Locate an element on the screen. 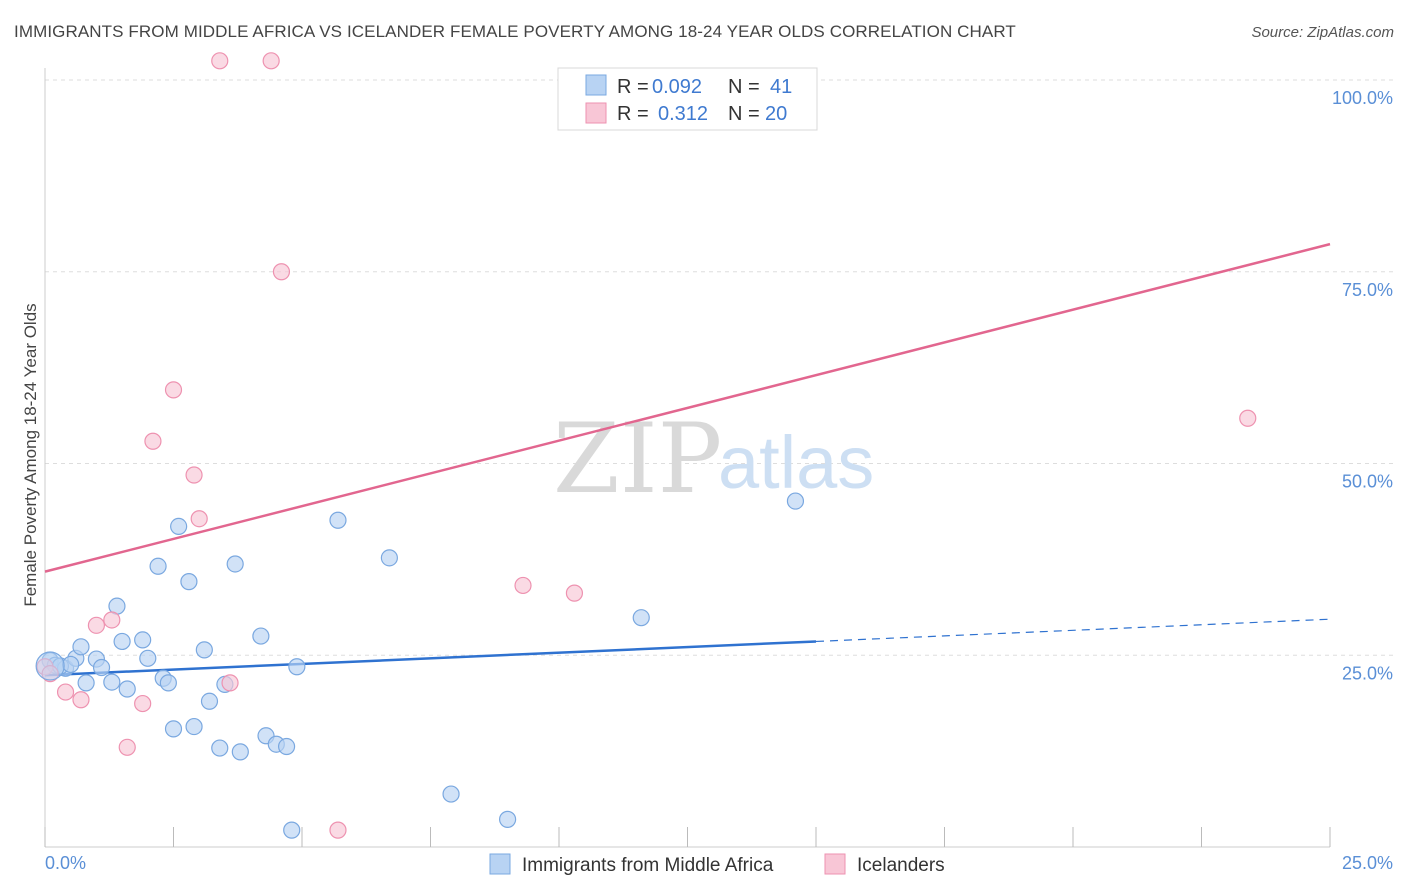 This screenshot has width=1406, height=892. legend-n-value-1: 41 is located at coordinates (781, 87).